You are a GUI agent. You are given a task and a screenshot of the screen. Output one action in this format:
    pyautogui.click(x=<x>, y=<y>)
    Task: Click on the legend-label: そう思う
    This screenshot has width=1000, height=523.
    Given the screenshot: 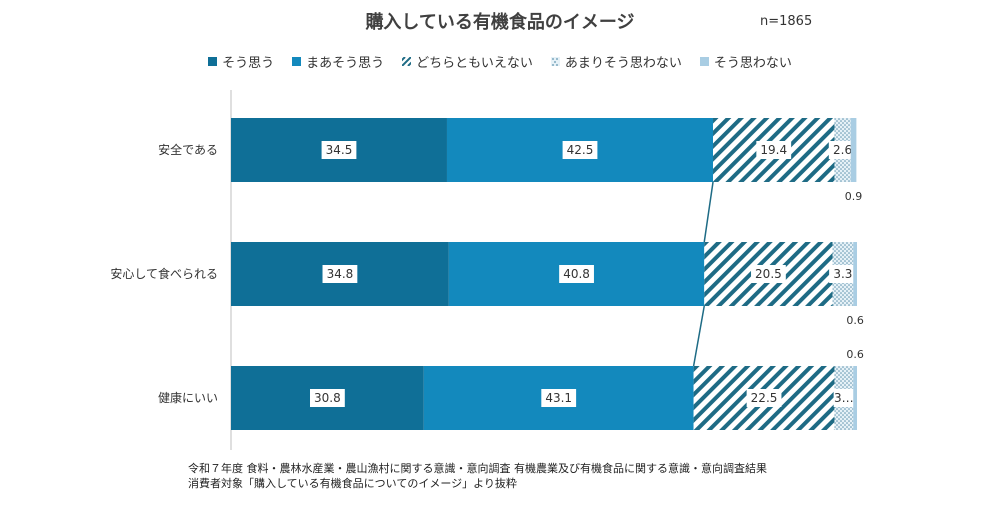 What is the action you would take?
    pyautogui.click(x=248, y=63)
    